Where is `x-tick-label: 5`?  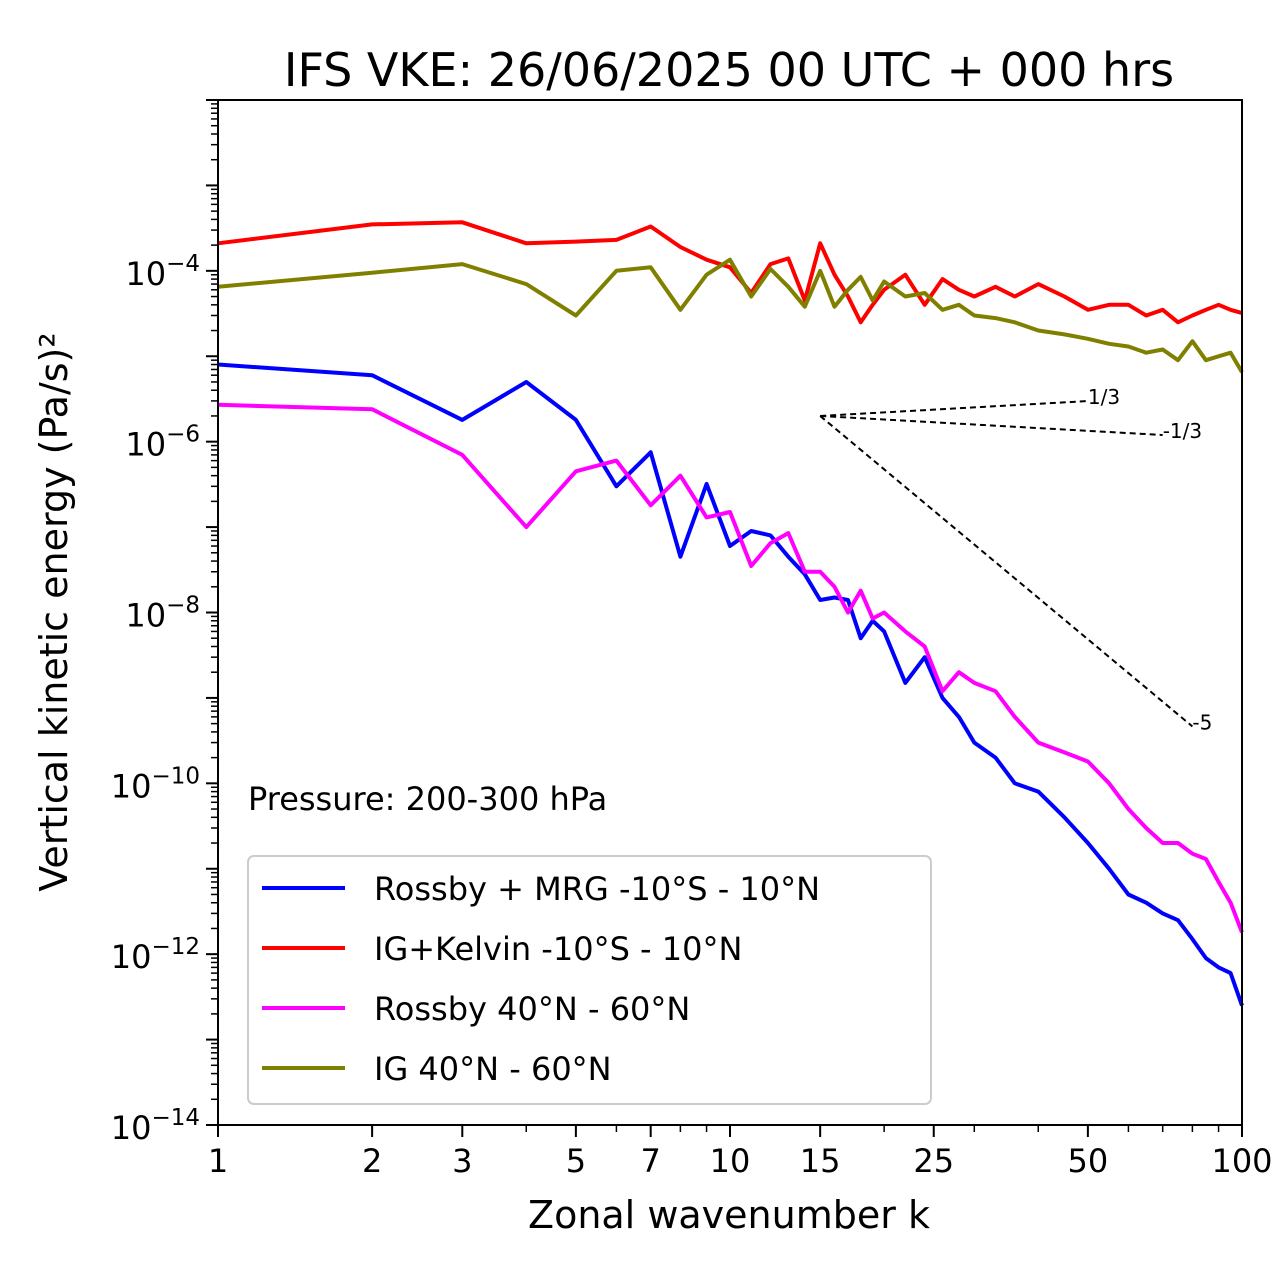
x-tick-label: 5 is located at coordinates (576, 1161).